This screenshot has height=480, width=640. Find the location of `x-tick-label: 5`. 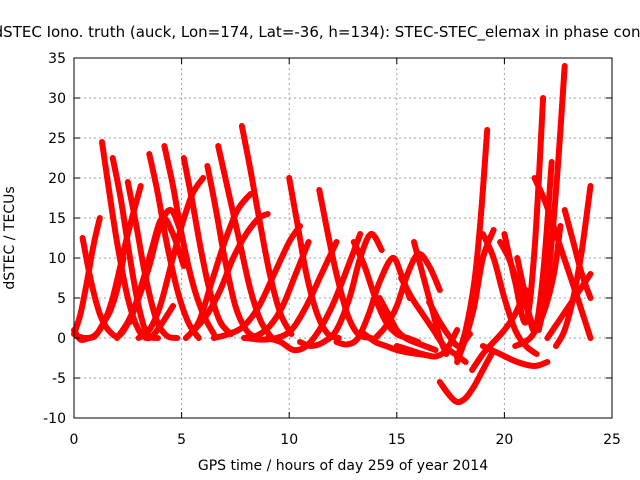

x-tick-label: 5 is located at coordinates (181, 440).